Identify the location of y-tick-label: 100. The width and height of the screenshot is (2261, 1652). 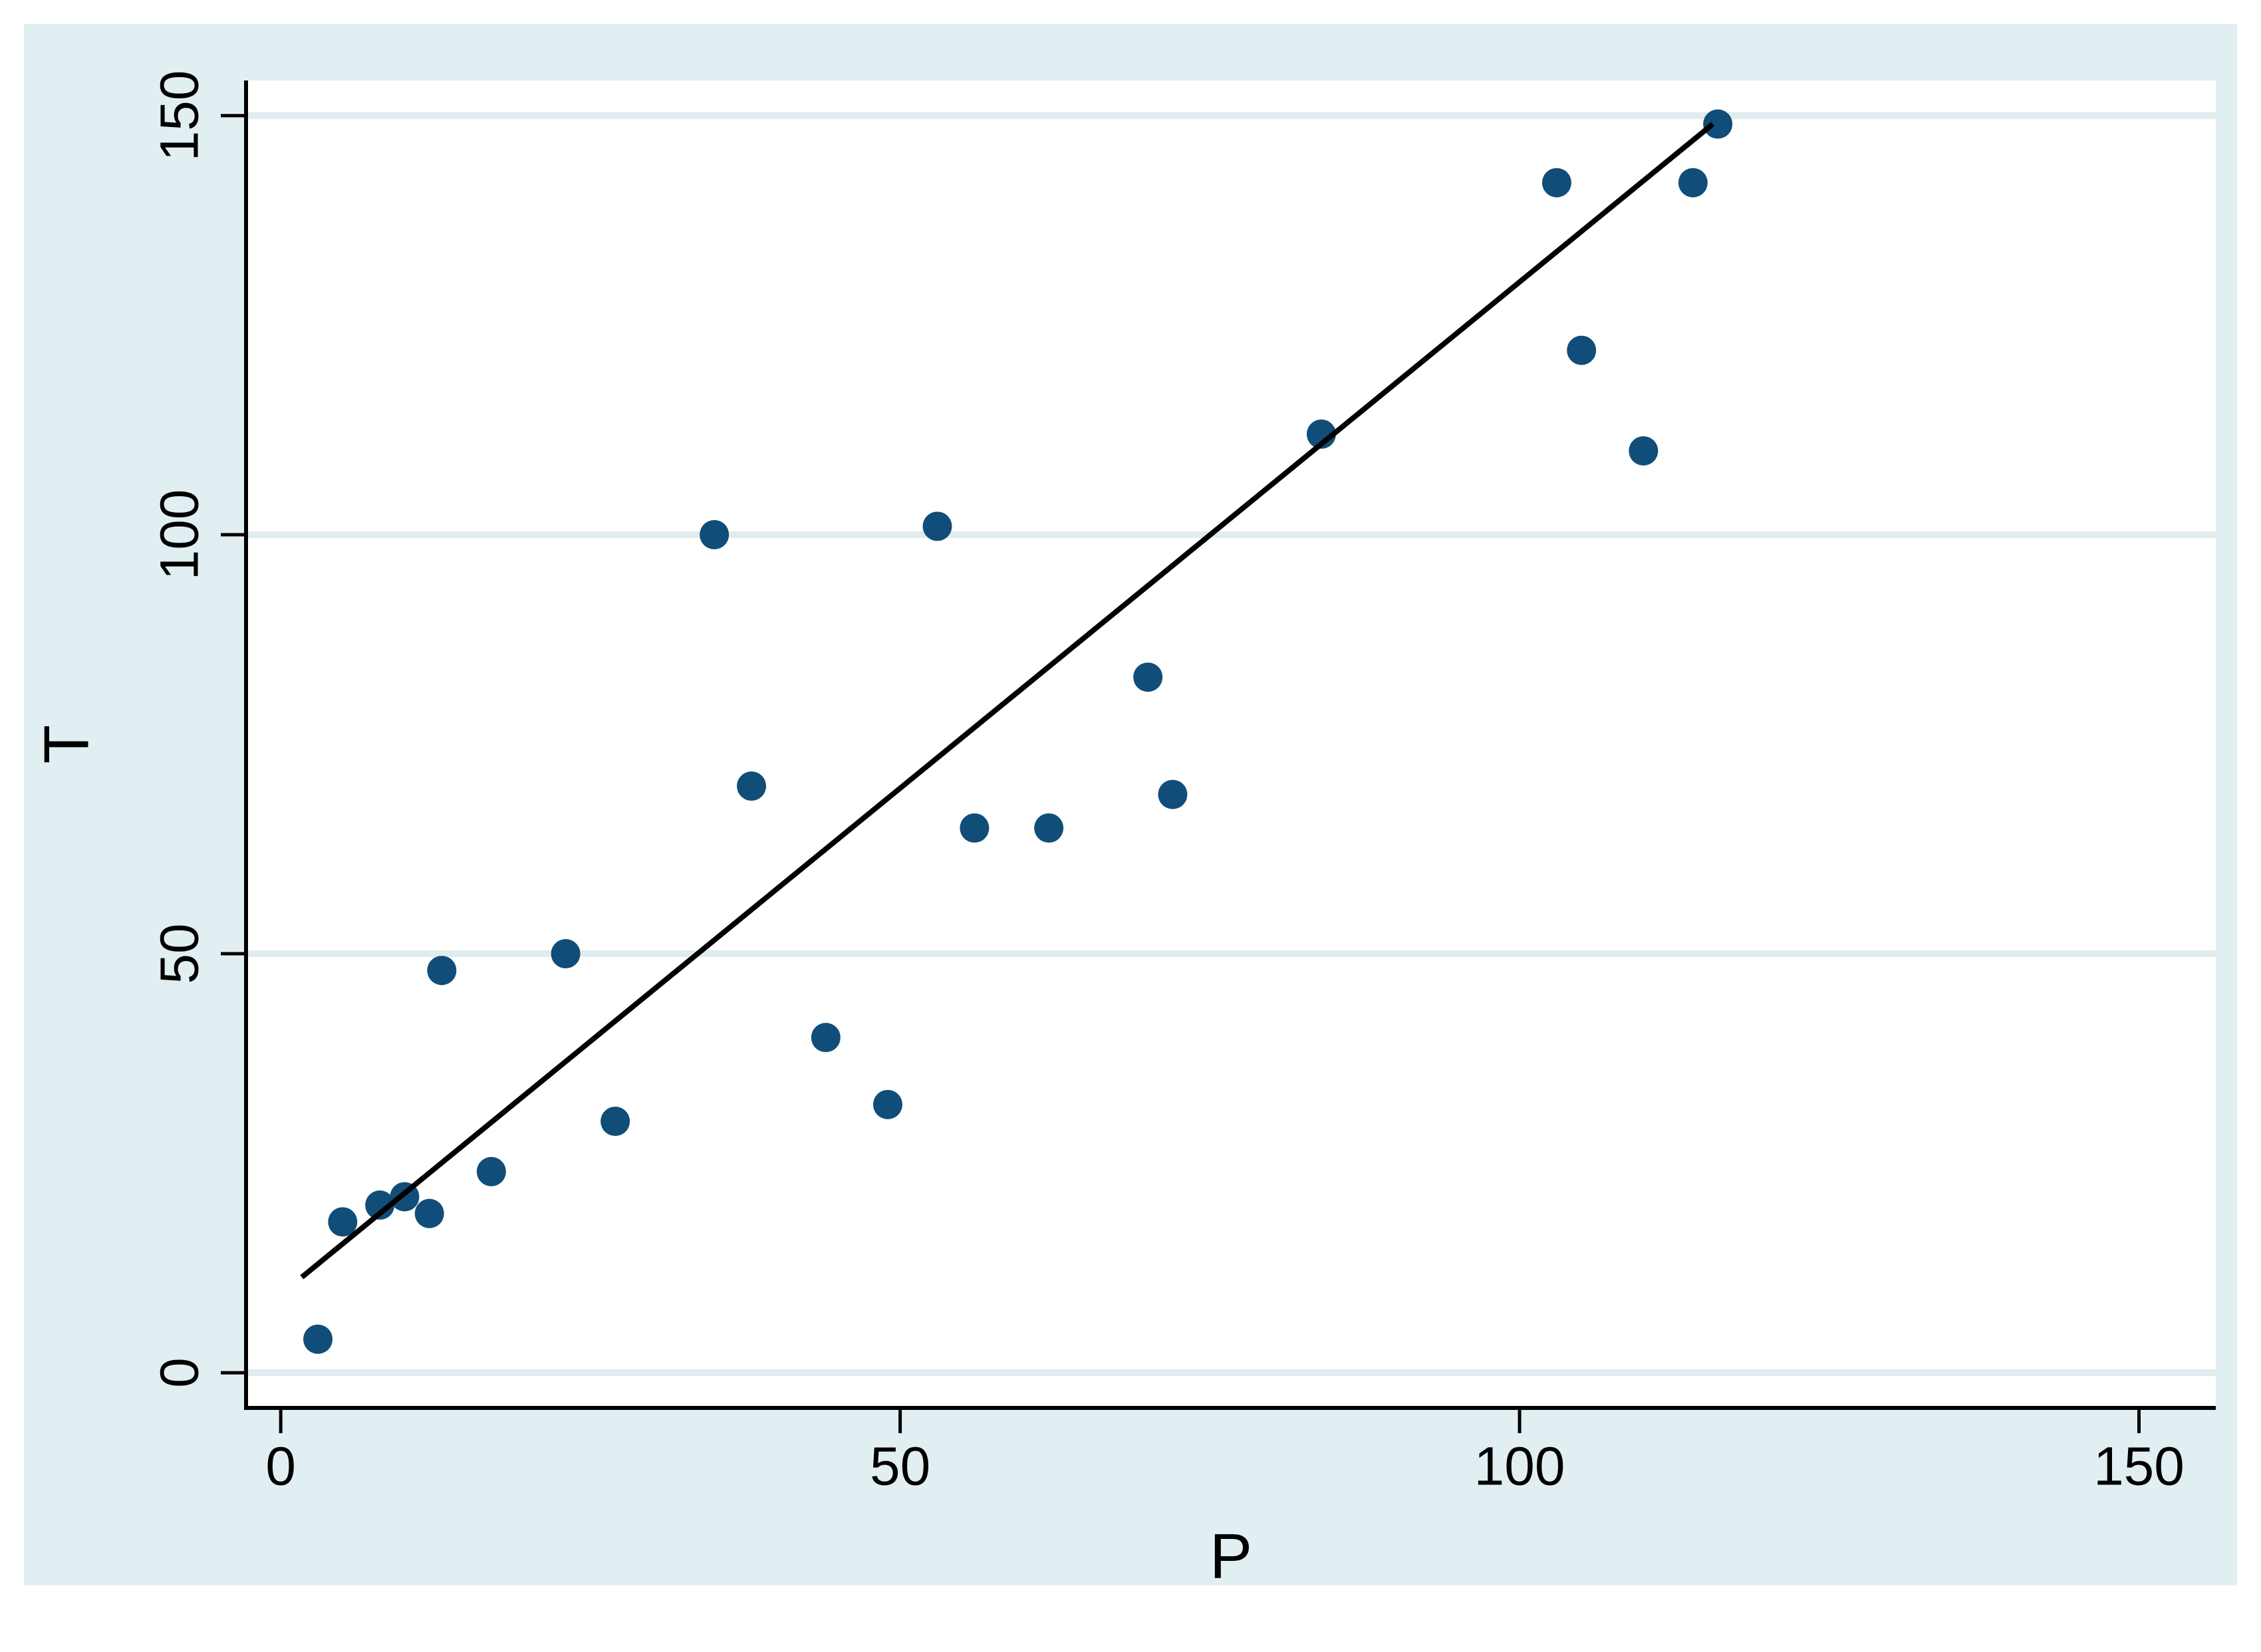
(180, 535).